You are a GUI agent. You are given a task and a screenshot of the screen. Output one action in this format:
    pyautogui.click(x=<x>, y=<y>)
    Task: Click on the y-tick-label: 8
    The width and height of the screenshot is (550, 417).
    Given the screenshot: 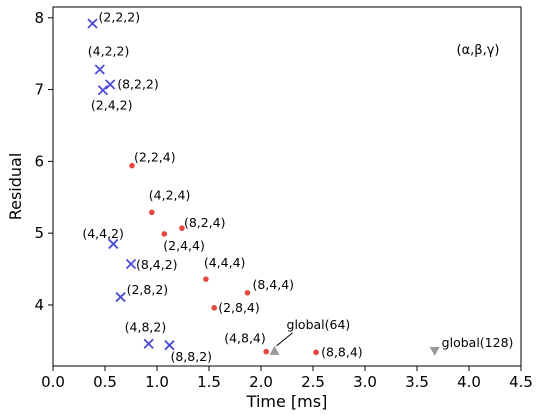 What is the action you would take?
    pyautogui.click(x=39, y=18)
    